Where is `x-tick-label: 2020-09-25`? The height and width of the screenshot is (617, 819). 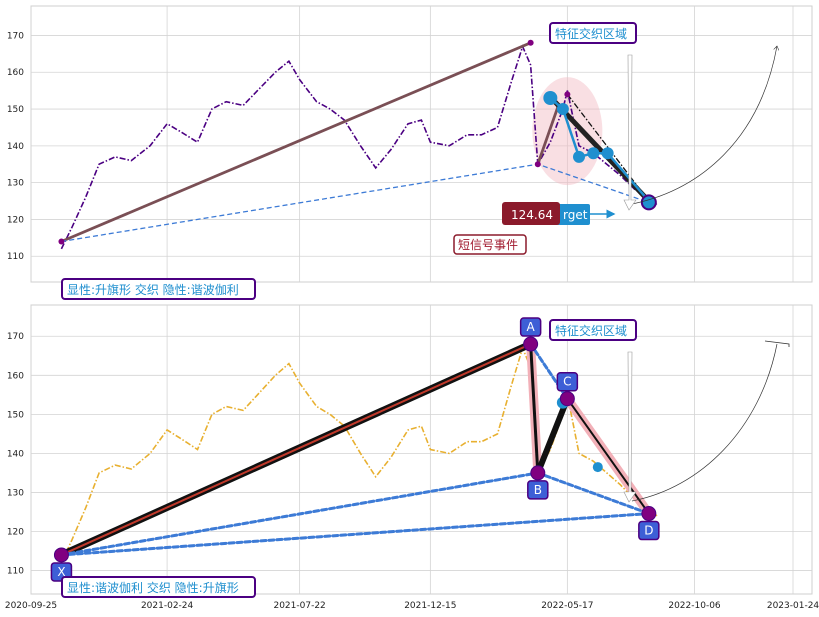
x-tick-label: 2020-09-25 is located at coordinates (31, 606).